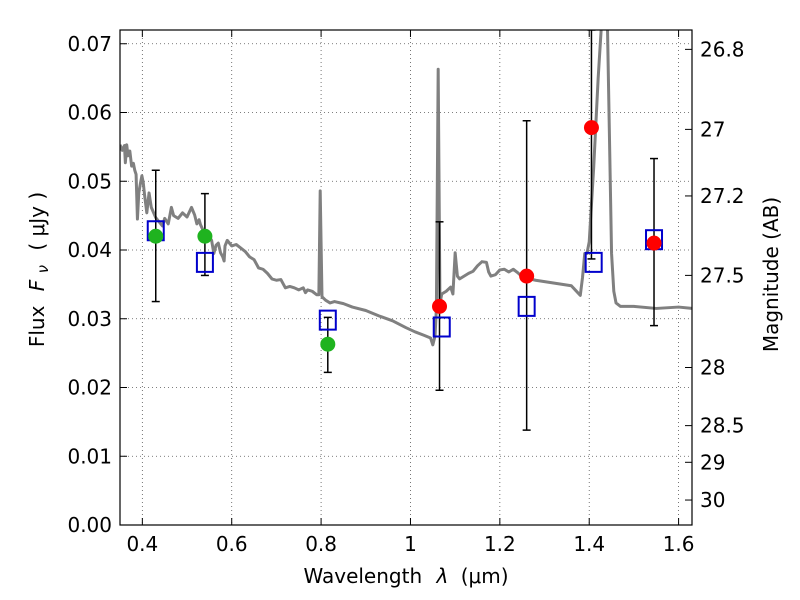 Image resolution: width=800 pixels, height=600 pixels. I want to click on x-tick-label: 0.4, so click(142, 544).